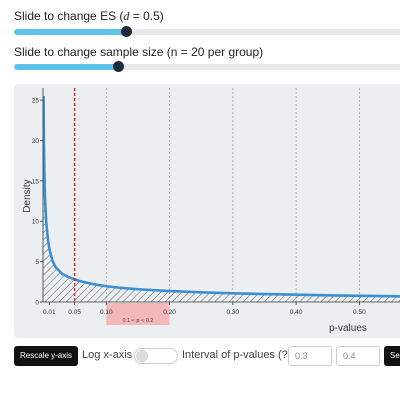 The height and width of the screenshot is (400, 400). What do you see at coordinates (207, 32) in the screenshot?
I see `es-slider-track` at bounding box center [207, 32].